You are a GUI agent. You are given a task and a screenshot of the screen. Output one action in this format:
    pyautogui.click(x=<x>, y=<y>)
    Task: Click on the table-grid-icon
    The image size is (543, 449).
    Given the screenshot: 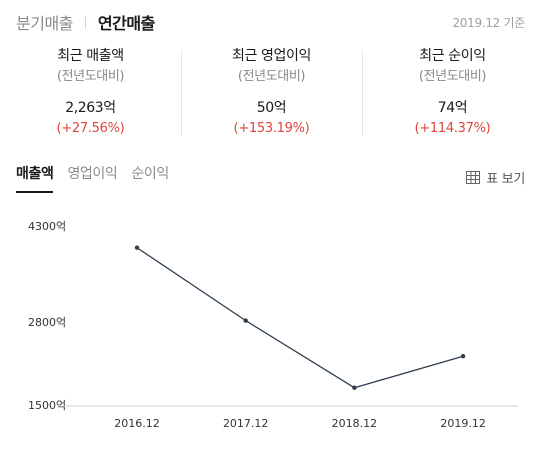 What is the action you would take?
    pyautogui.click(x=473, y=177)
    